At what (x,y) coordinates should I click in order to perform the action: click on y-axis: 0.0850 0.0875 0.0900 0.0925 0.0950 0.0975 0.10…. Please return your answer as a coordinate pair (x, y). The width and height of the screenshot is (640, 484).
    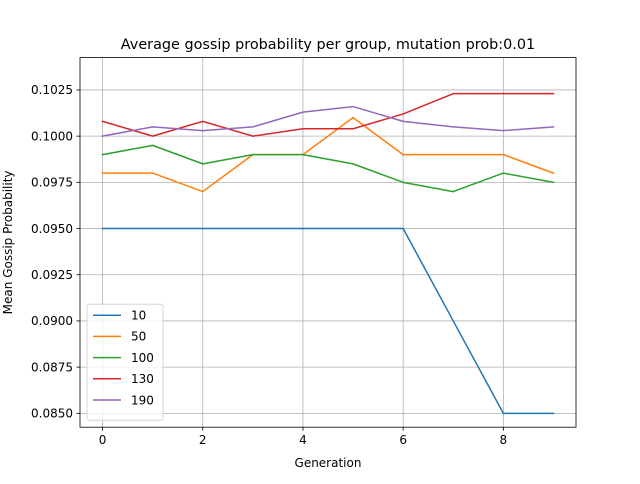
    Looking at the image, I should click on (55, 252).